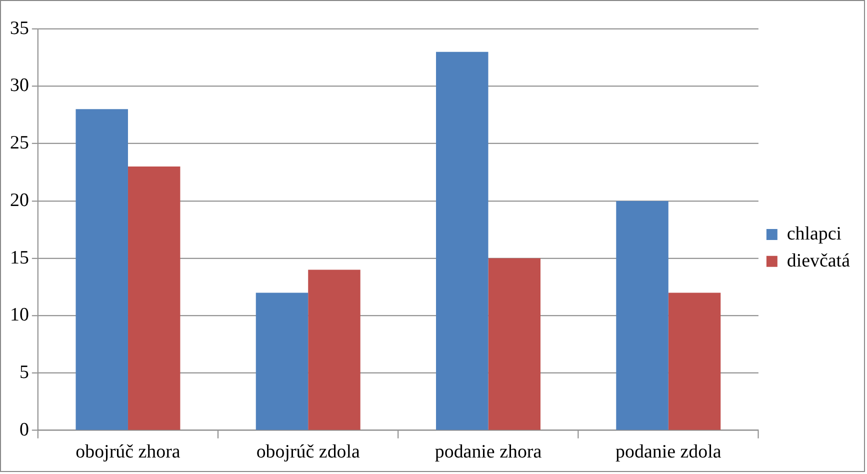  What do you see at coordinates (19, 143) in the screenshot?
I see `y-tick-label: 25` at bounding box center [19, 143].